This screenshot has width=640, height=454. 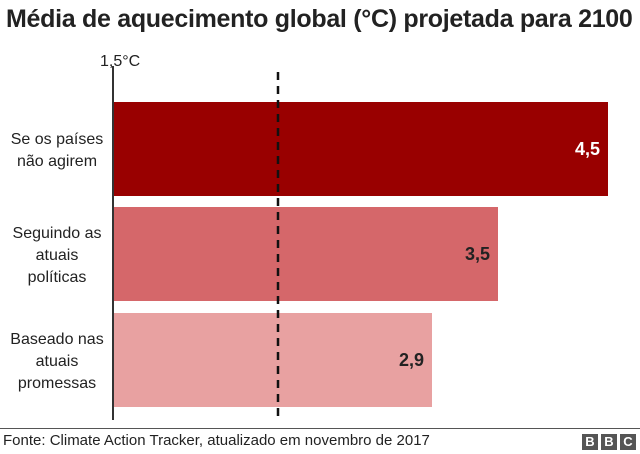 What do you see at coordinates (57, 233) in the screenshot?
I see `category-label: Seguindo as` at bounding box center [57, 233].